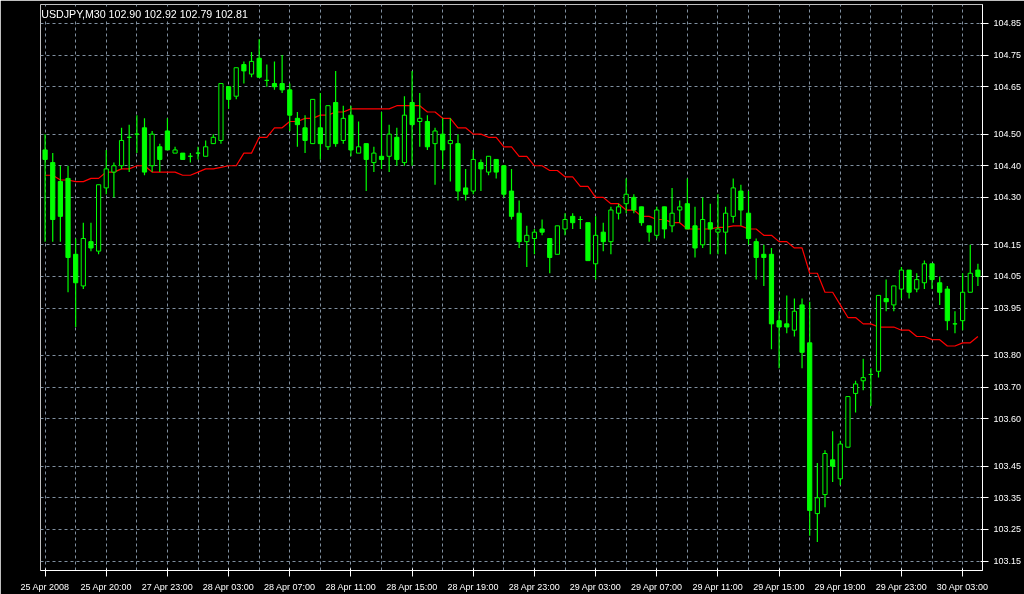  Describe the element at coordinates (289, 586) in the screenshot. I see `x-tick-label: 28 Apr 07:00` at that location.